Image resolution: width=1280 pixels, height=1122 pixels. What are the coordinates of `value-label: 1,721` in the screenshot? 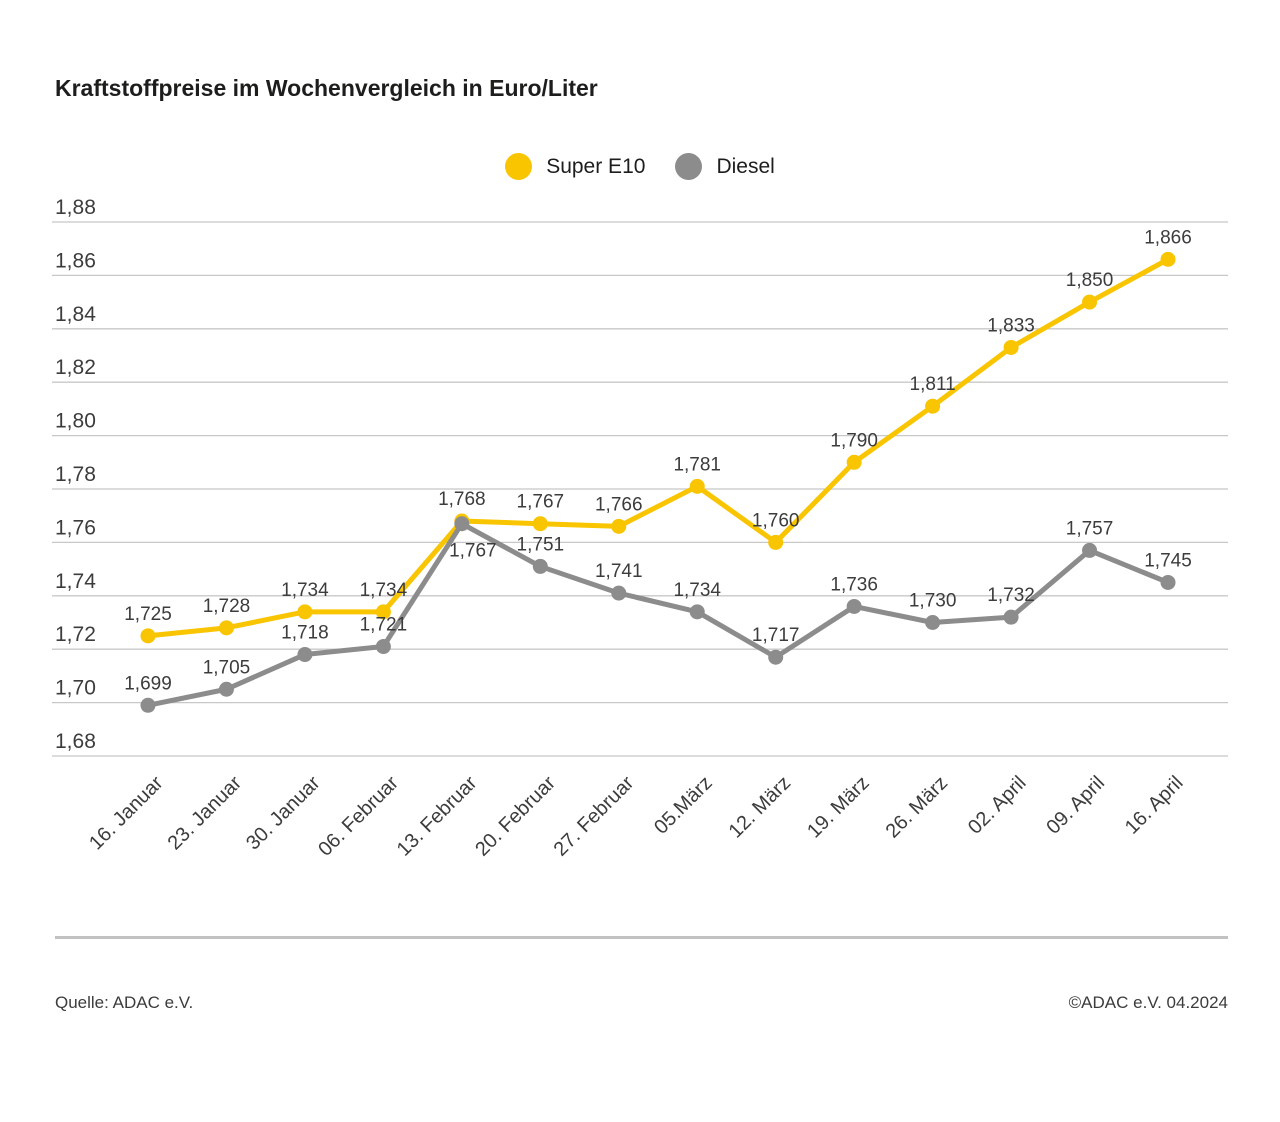 It's located at (384, 625).